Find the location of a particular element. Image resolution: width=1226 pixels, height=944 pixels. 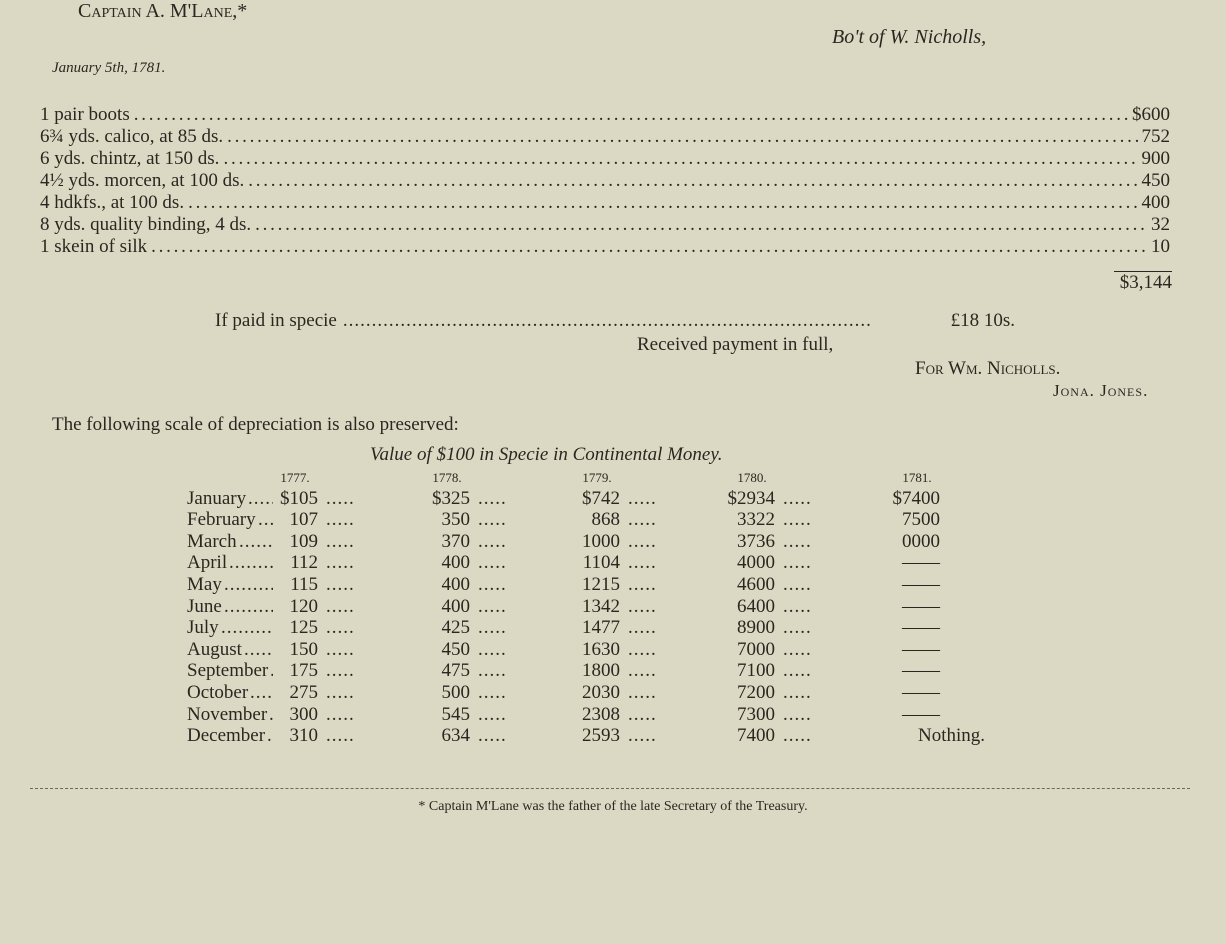

table-cell: 120 is located at coordinates (304, 606).